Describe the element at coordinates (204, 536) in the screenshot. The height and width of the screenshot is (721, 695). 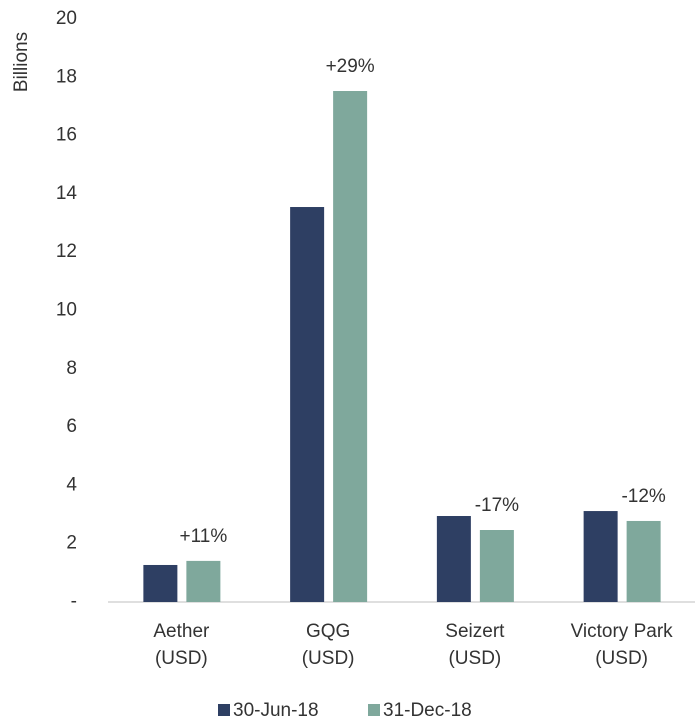
I see `annotation: +11%` at that location.